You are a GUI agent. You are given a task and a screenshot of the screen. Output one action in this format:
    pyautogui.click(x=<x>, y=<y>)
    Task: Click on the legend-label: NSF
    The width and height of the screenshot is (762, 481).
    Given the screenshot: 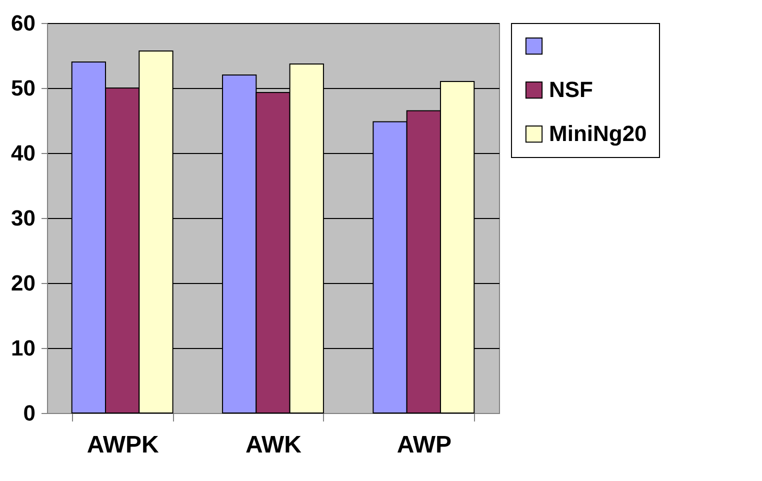 What is the action you would take?
    pyautogui.click(x=571, y=89)
    